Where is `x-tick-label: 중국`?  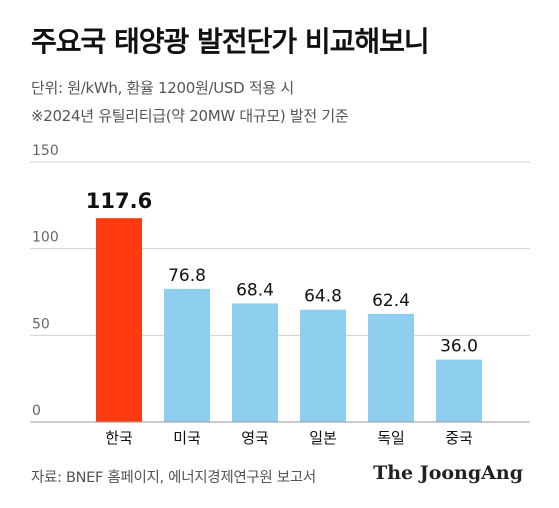 x-tick-label: 중국 is located at coordinates (459, 438).